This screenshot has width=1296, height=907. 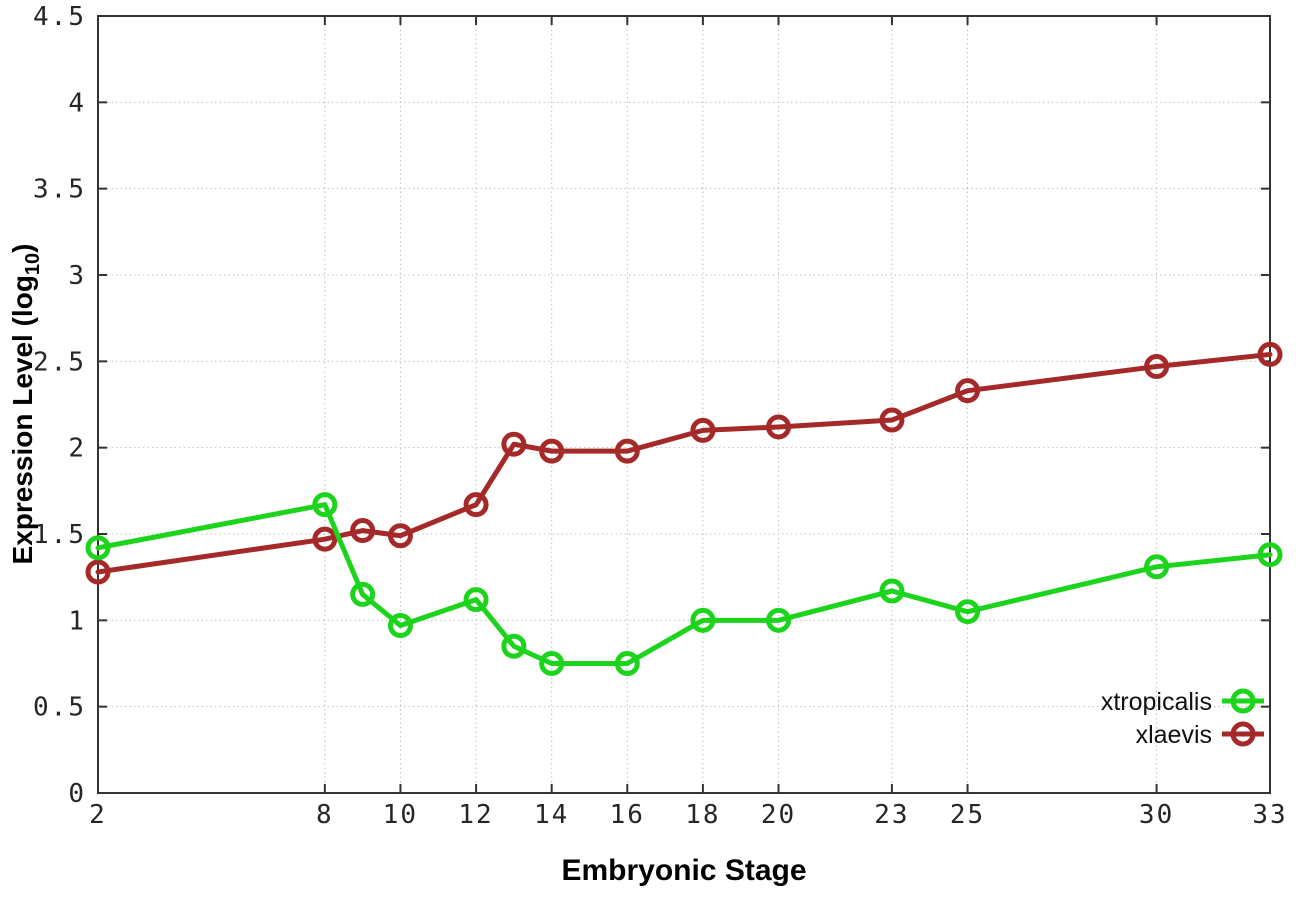 What do you see at coordinates (1269, 815) in the screenshot?
I see `x-tick-label: 33` at bounding box center [1269, 815].